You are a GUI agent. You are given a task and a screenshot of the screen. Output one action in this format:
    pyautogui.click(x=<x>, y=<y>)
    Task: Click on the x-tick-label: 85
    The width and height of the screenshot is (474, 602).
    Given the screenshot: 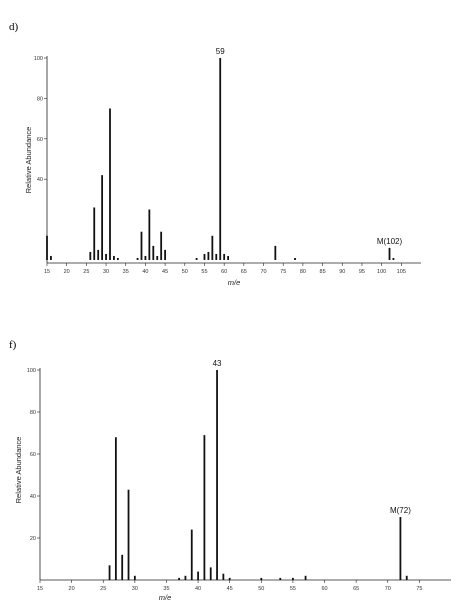 What is the action you would take?
    pyautogui.click(x=323, y=272)
    